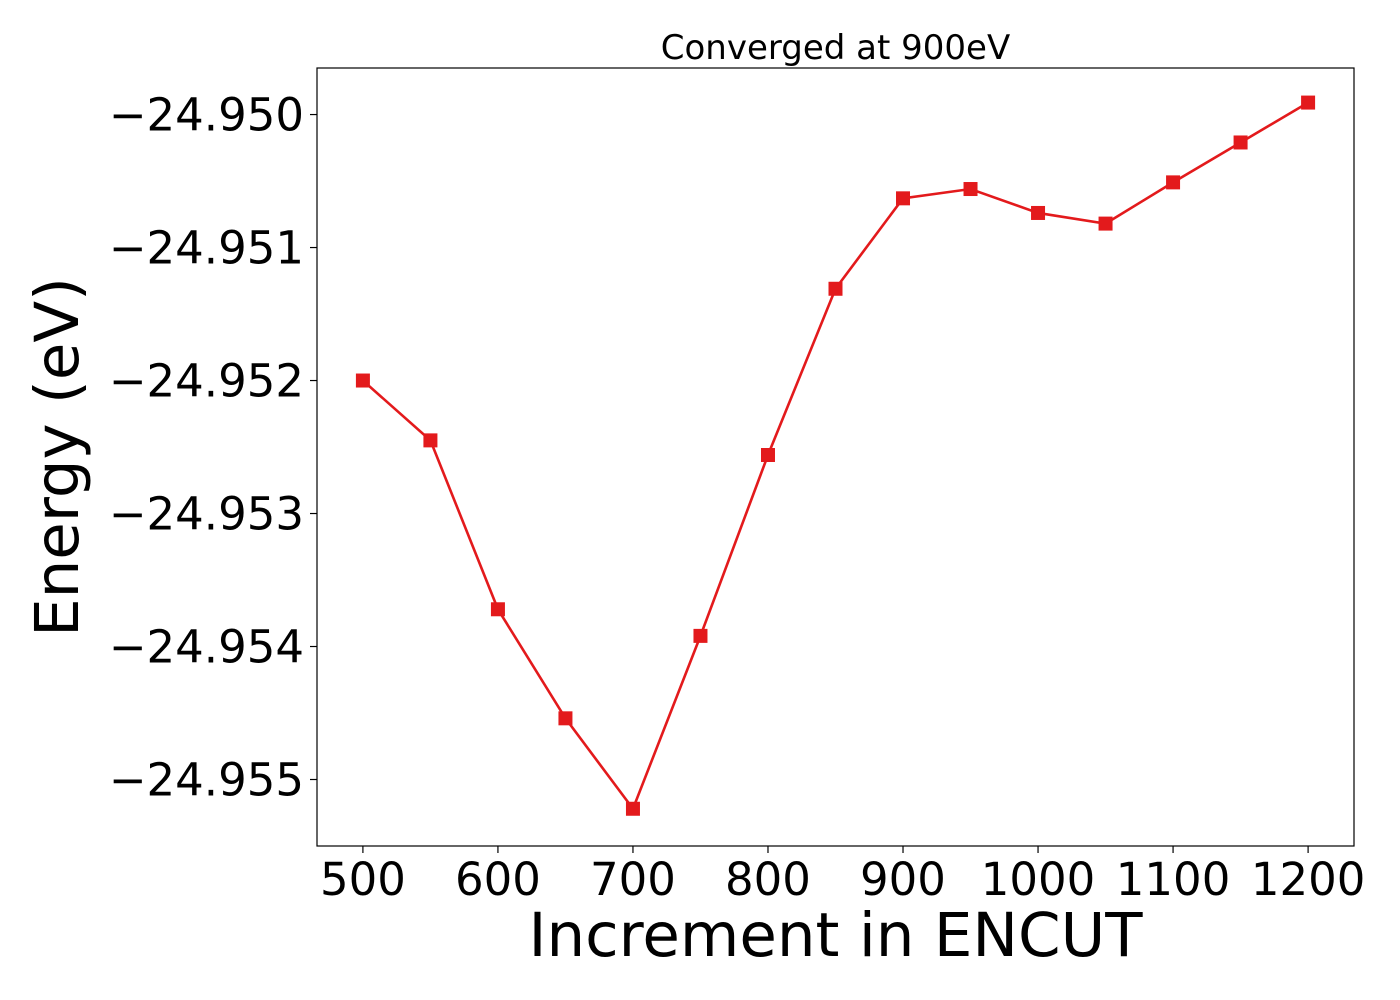 This screenshot has width=1400, height=1000. What do you see at coordinates (842, 876) in the screenshot?
I see `x-axis: 500 600 700 800 900 1000 1100 1200` at bounding box center [842, 876].